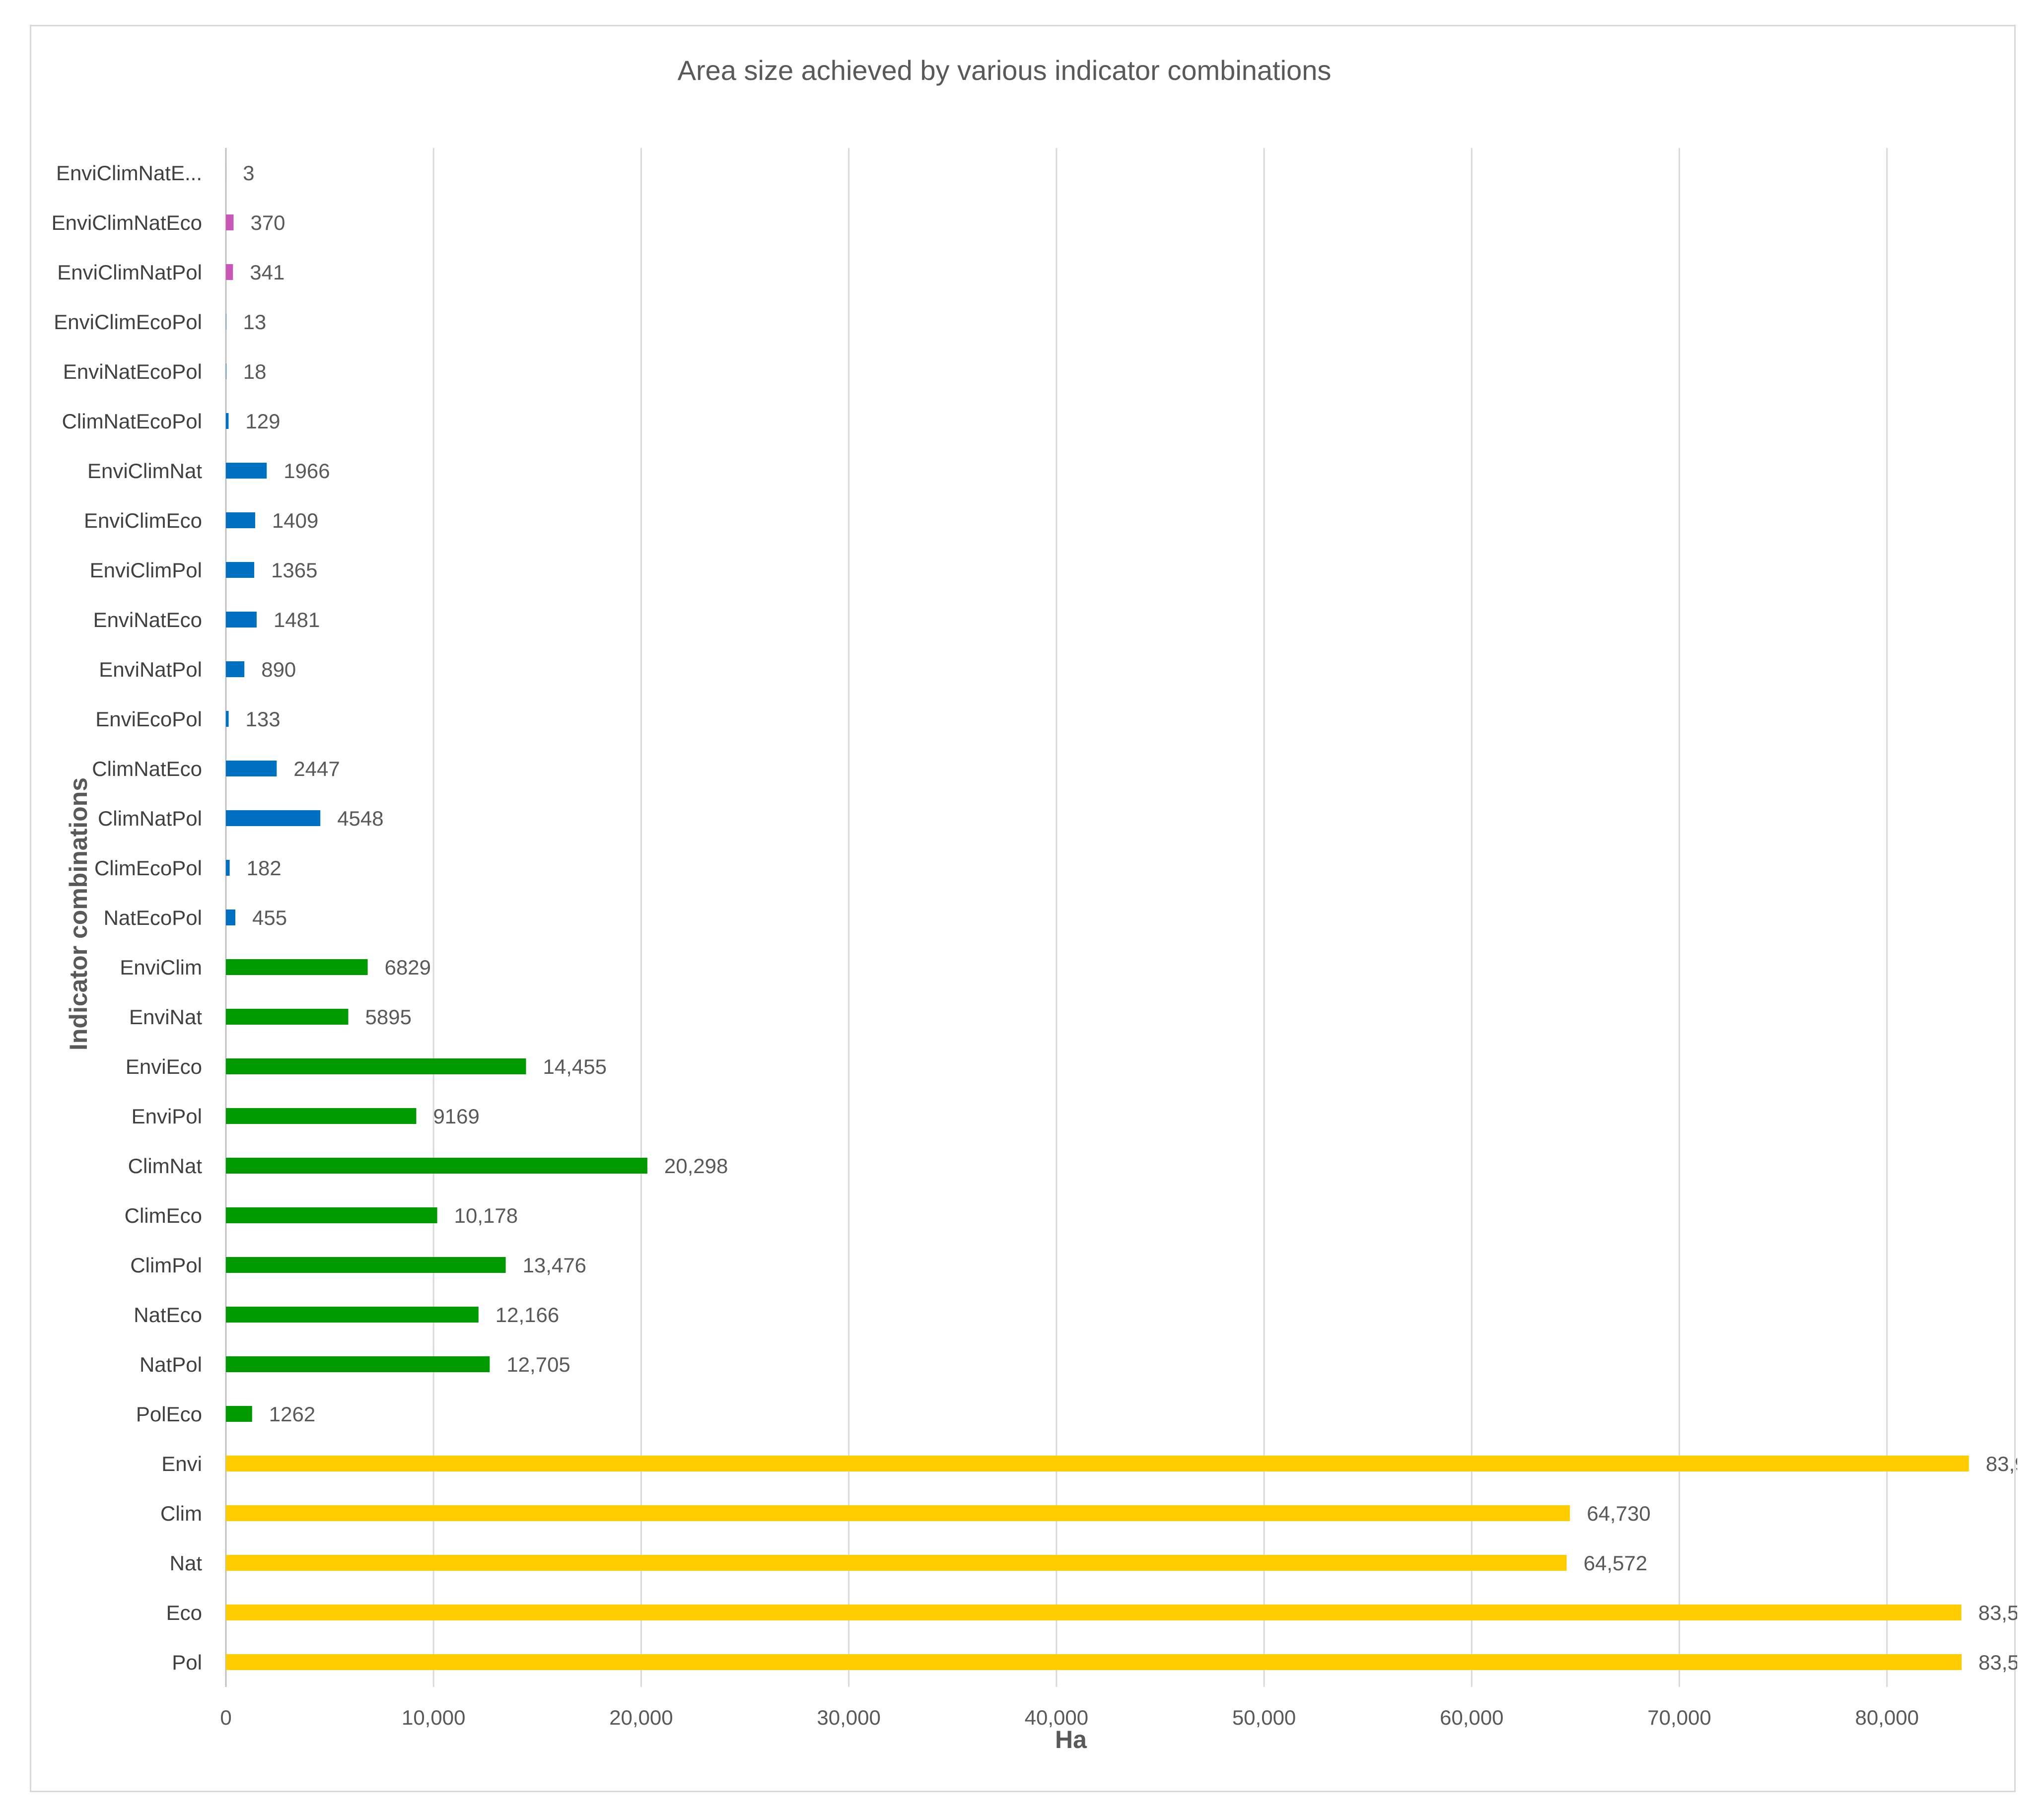 The image size is (2044, 1818). What do you see at coordinates (184, 1612) in the screenshot?
I see `category-label: Eco` at bounding box center [184, 1612].